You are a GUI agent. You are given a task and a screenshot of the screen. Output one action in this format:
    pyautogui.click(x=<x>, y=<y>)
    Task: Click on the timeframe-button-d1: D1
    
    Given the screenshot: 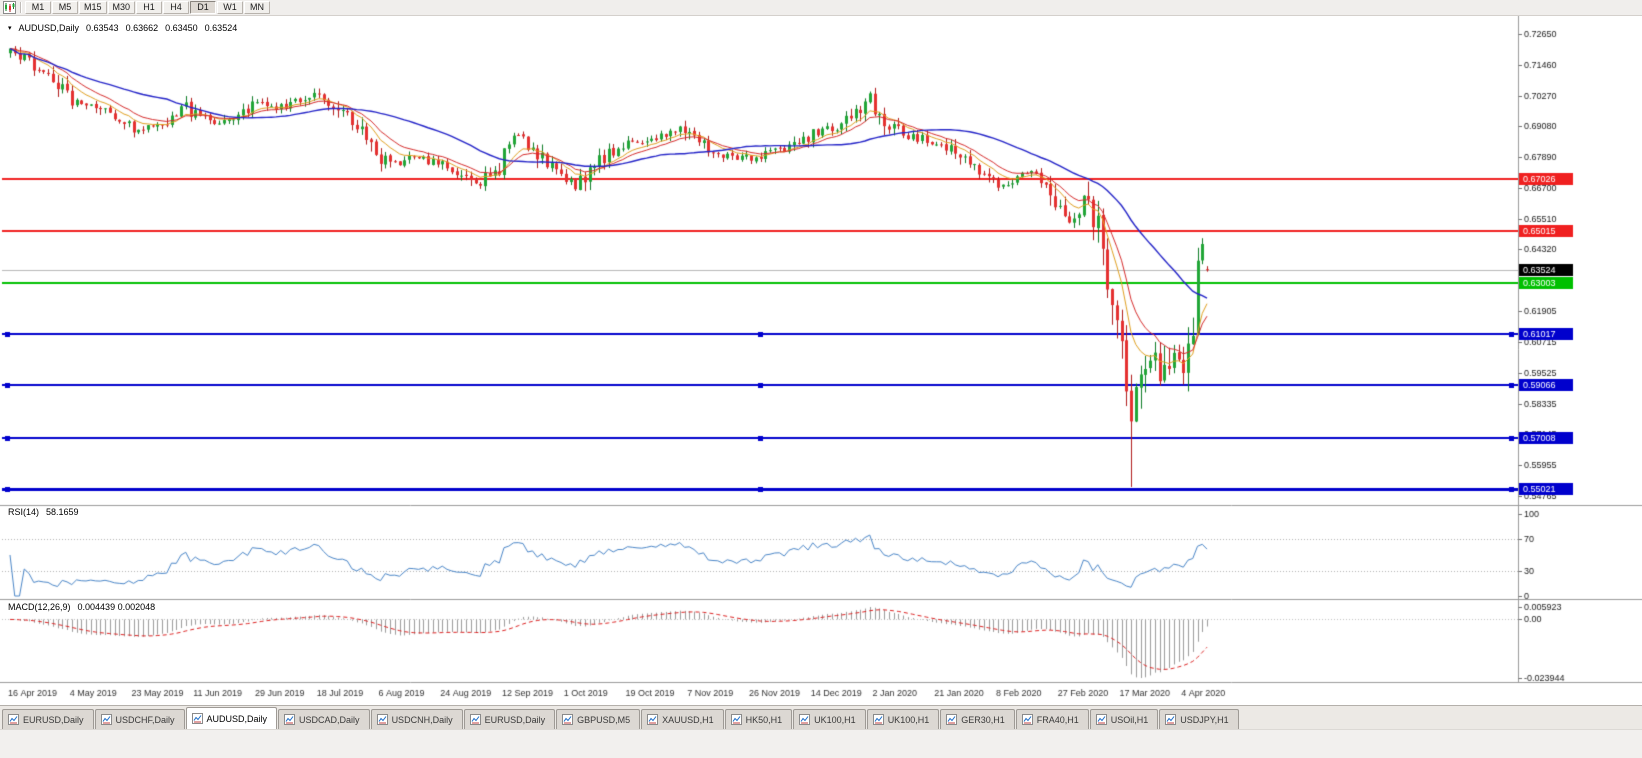 What is the action you would take?
    pyautogui.click(x=203, y=7)
    